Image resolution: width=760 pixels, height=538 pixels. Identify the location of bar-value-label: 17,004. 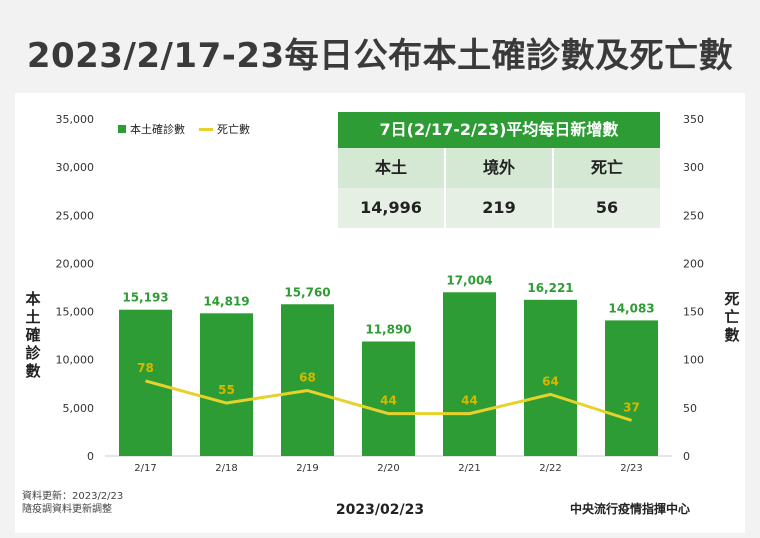
(469, 280).